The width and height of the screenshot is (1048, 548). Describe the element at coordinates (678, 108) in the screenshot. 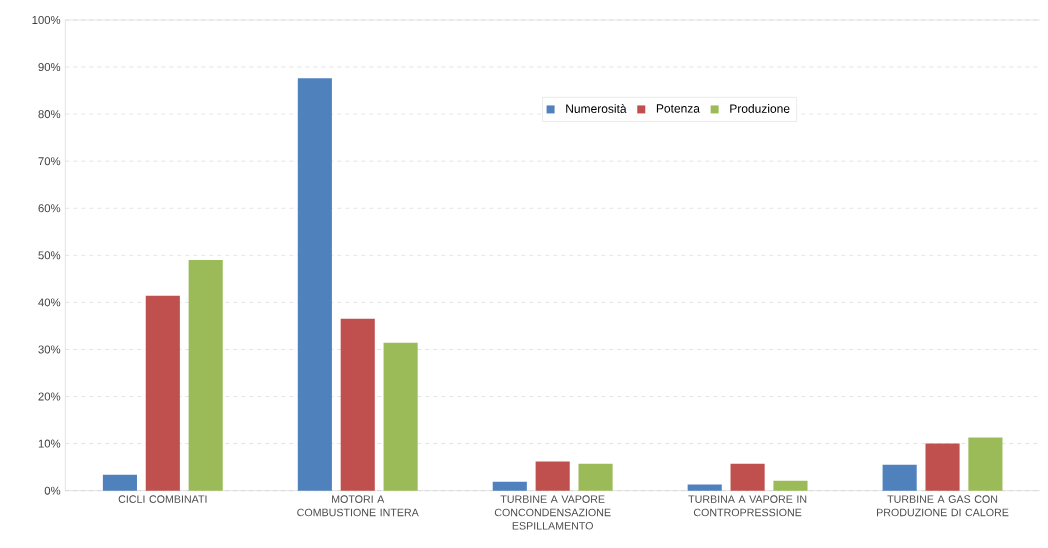

I see `legend-label: Potenza` at that location.